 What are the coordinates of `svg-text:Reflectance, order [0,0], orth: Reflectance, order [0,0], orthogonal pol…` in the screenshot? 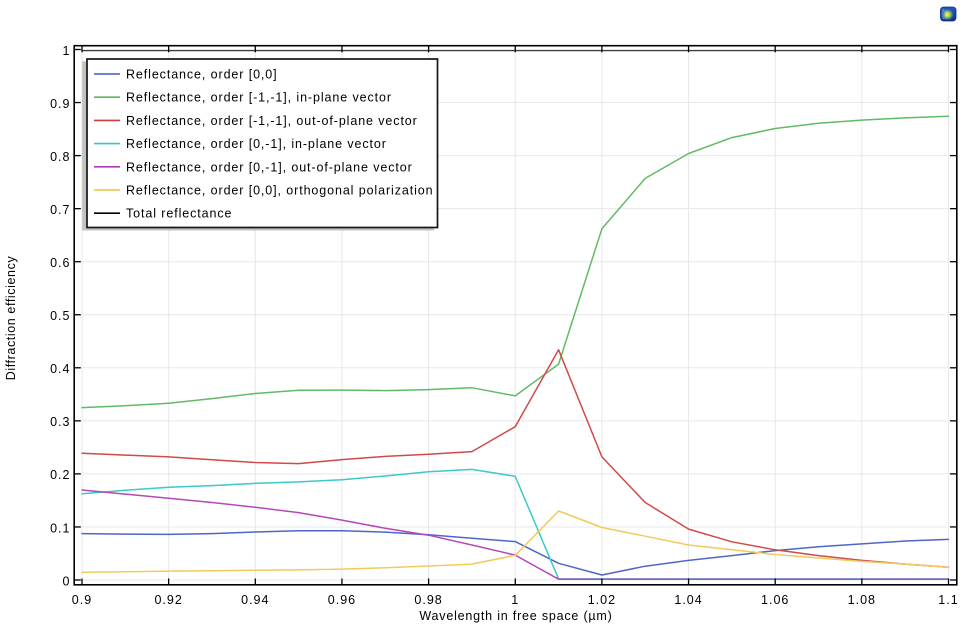 It's located at (279, 191).